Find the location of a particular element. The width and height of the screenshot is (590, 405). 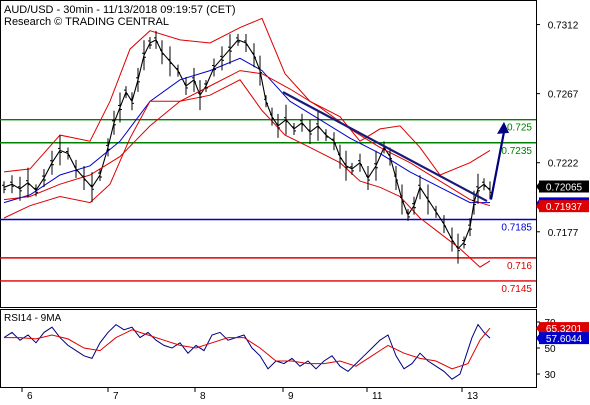

x-tick-label: 7 is located at coordinates (116, 395).